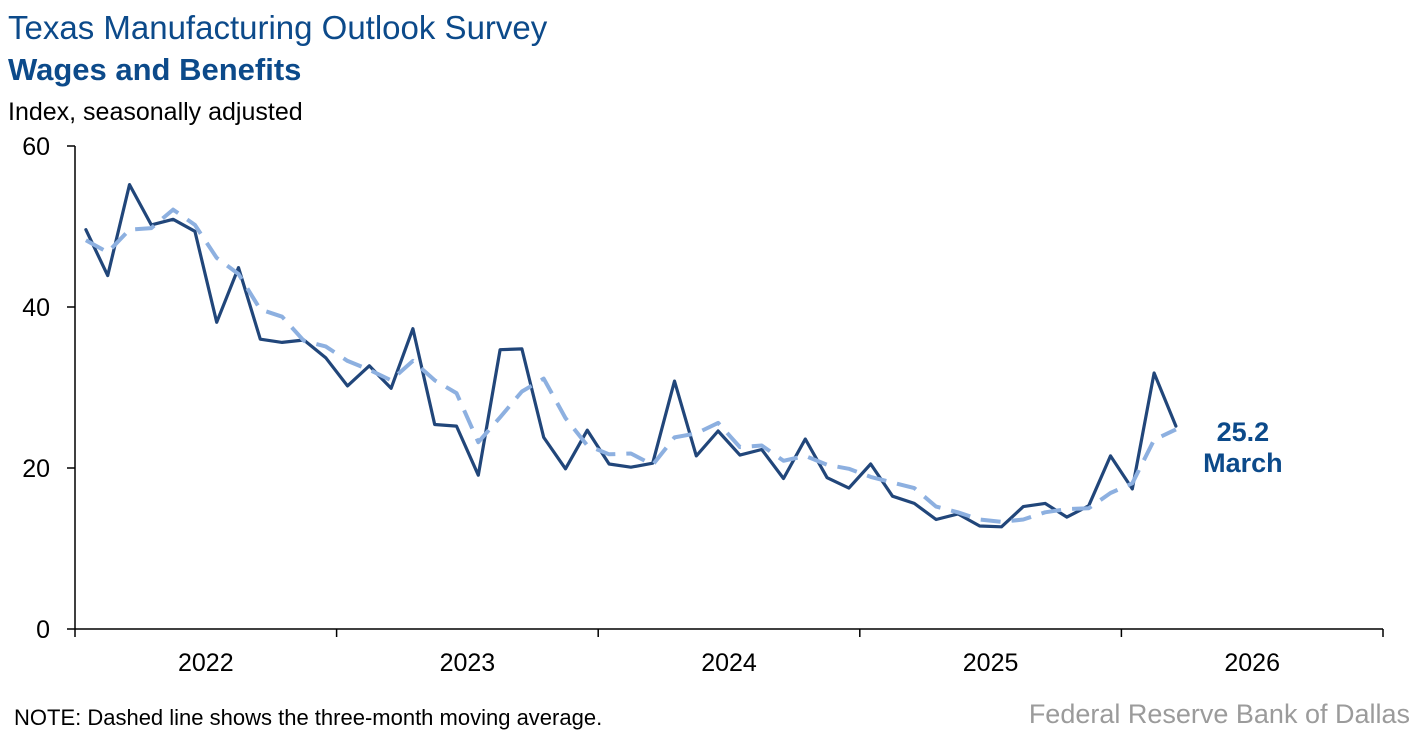  What do you see at coordinates (36, 147) in the screenshot?
I see `y-tick-label: 60` at bounding box center [36, 147].